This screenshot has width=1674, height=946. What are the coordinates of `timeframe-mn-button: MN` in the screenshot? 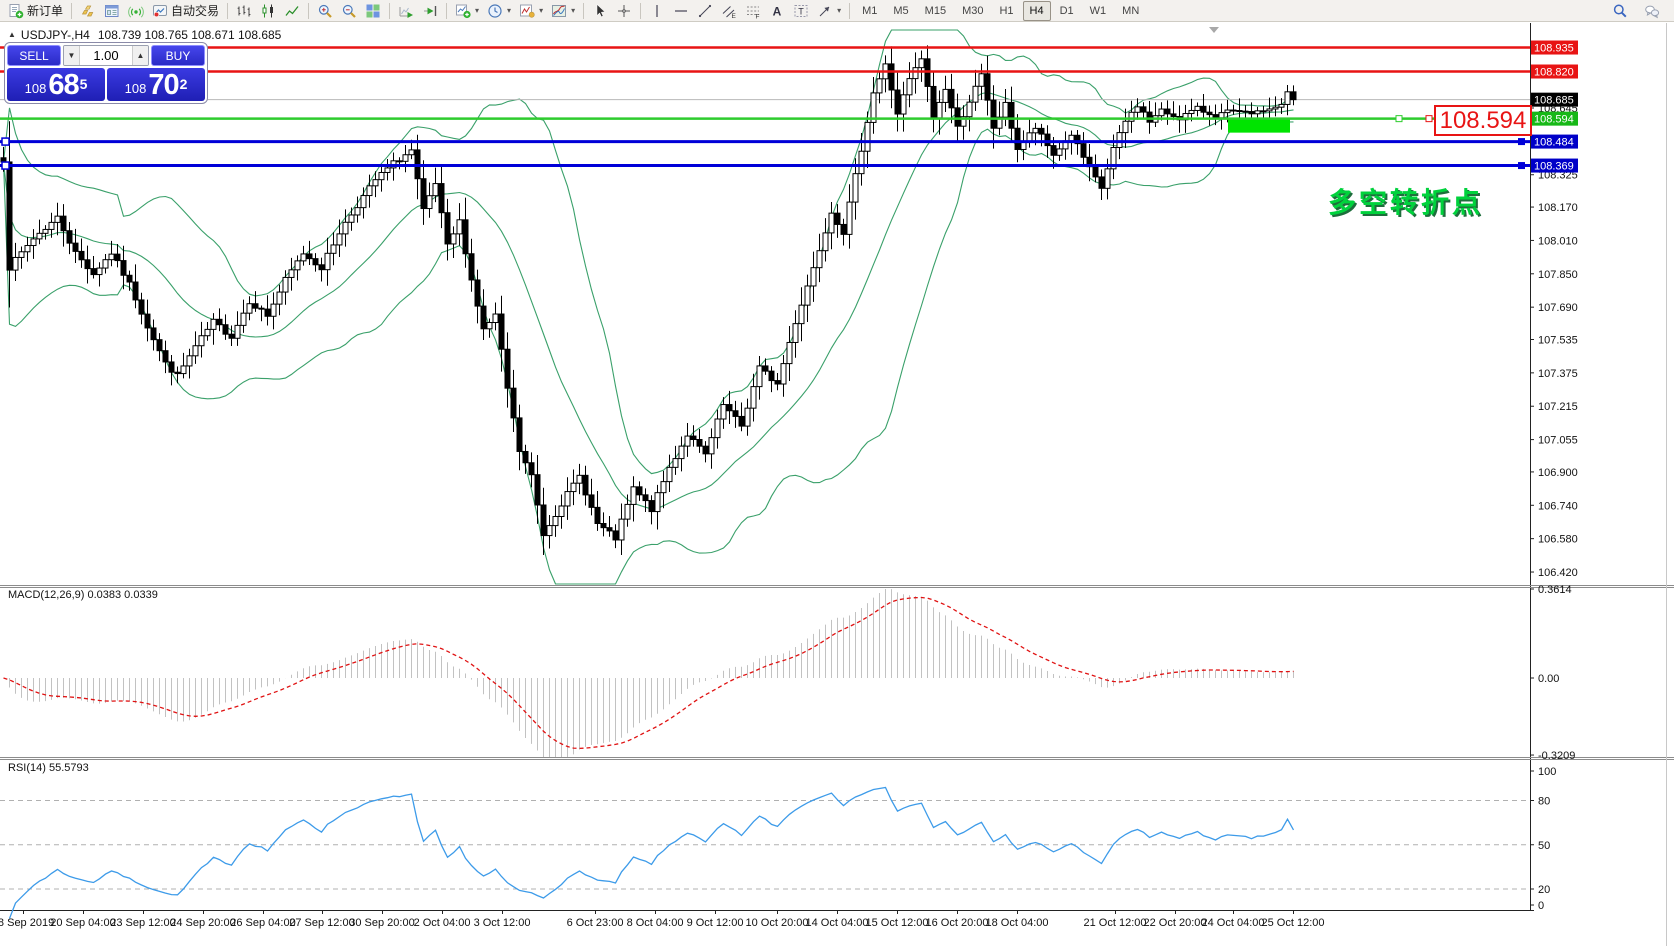 It's located at (1131, 10).